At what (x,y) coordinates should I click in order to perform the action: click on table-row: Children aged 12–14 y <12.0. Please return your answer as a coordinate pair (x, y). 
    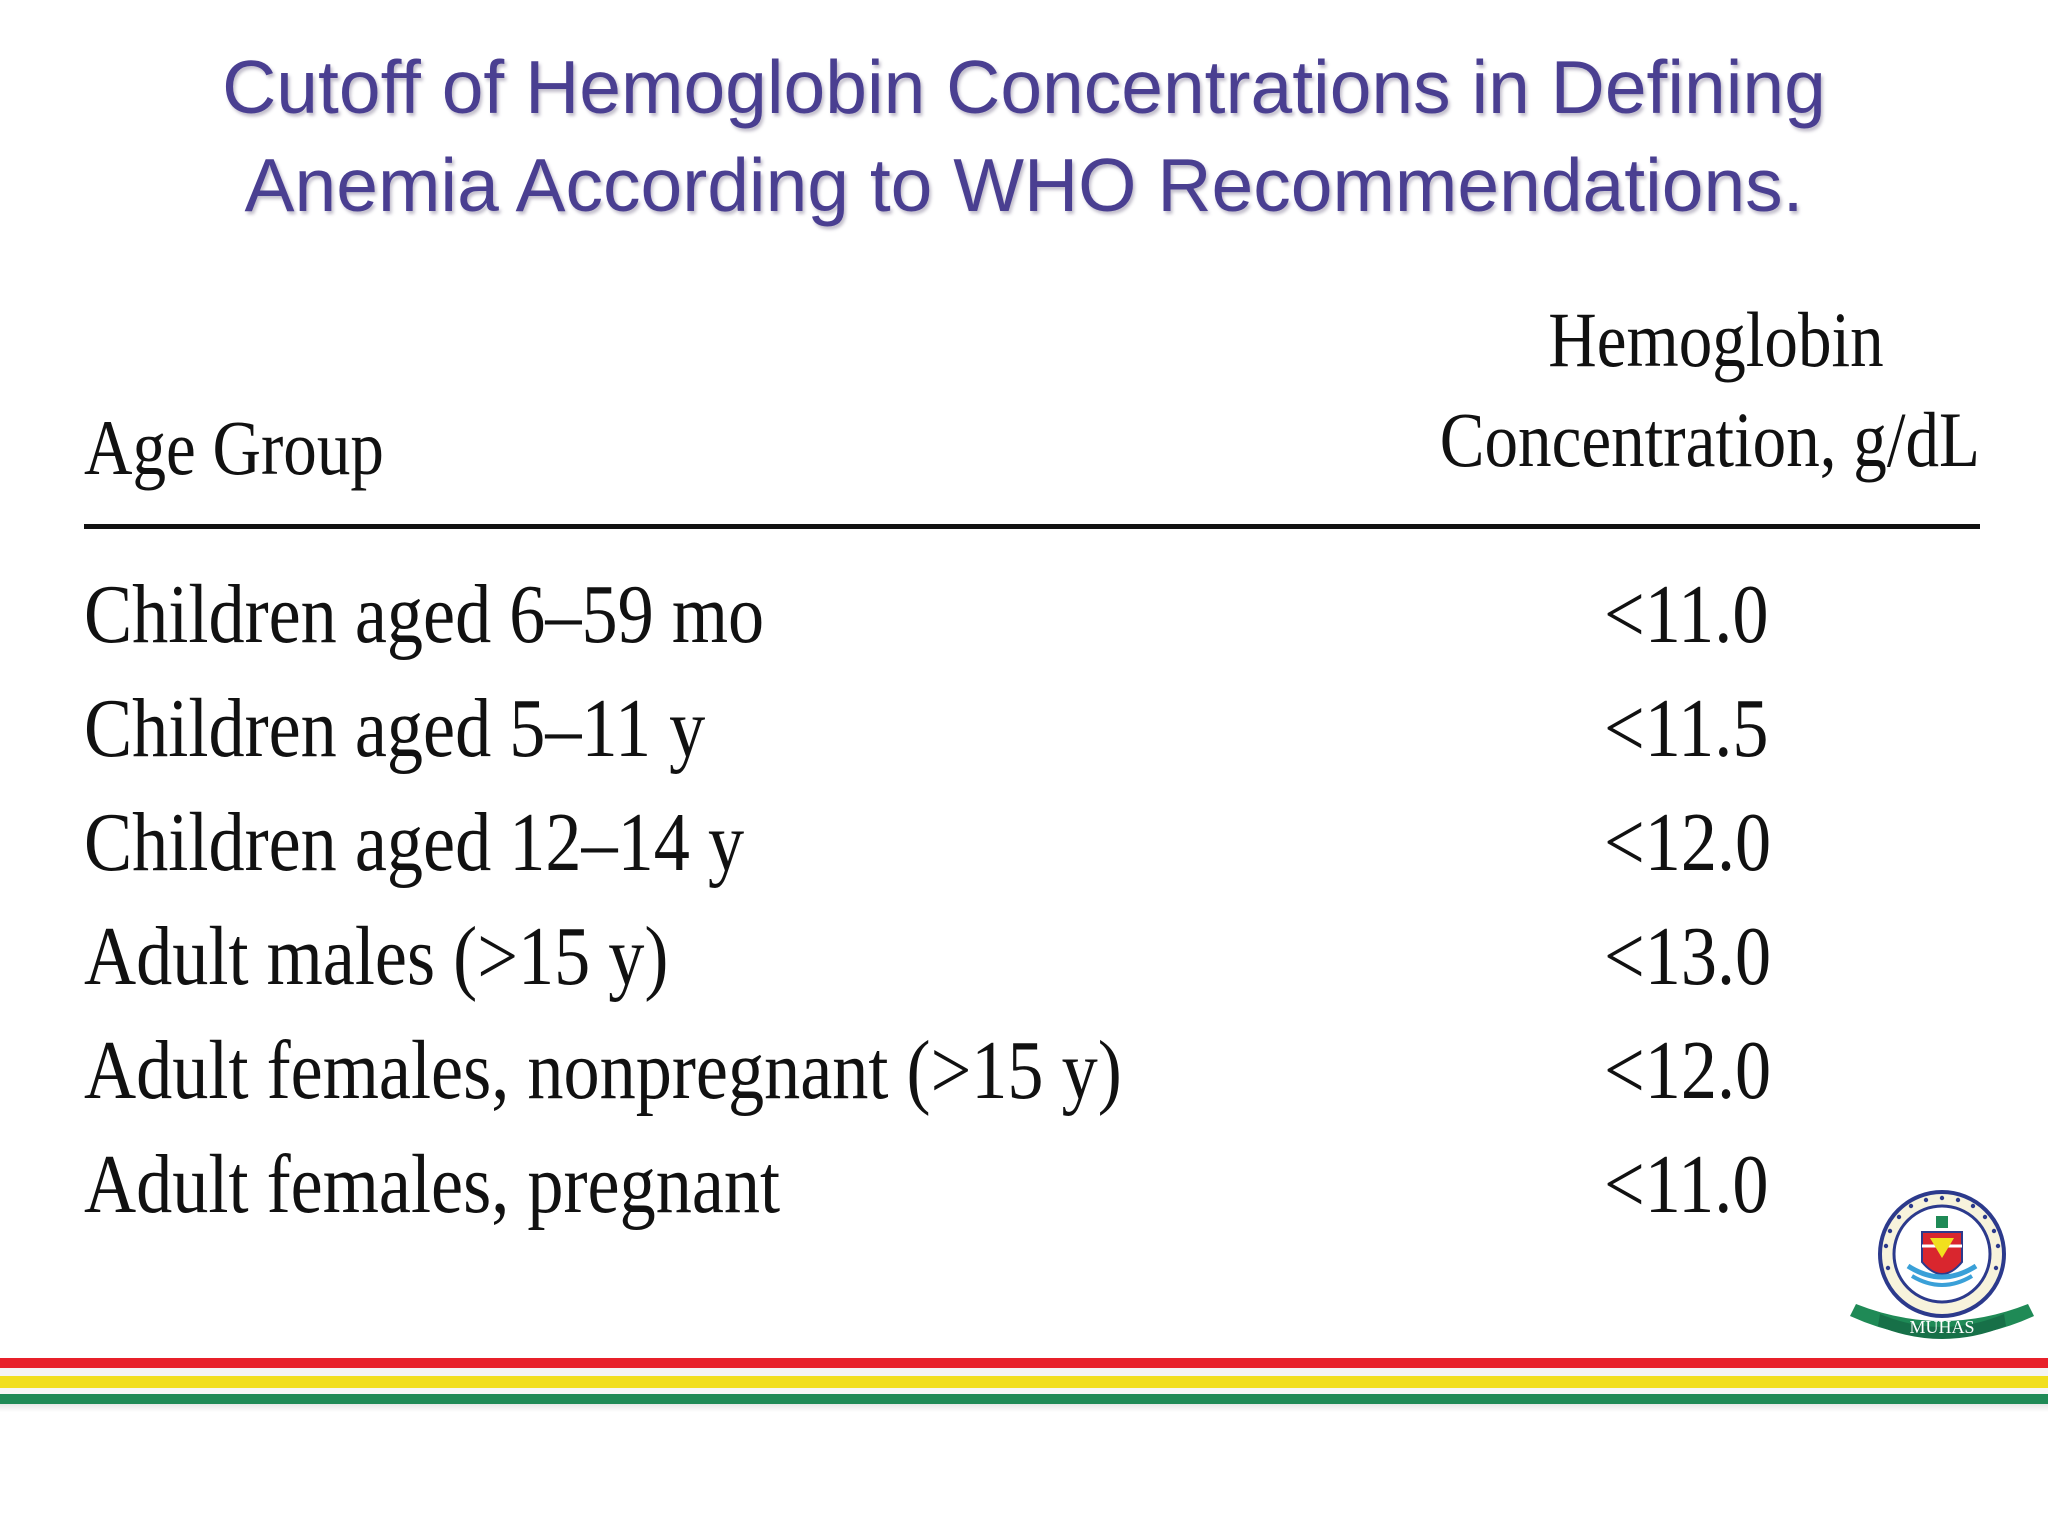
    Looking at the image, I should click on (1032, 843).